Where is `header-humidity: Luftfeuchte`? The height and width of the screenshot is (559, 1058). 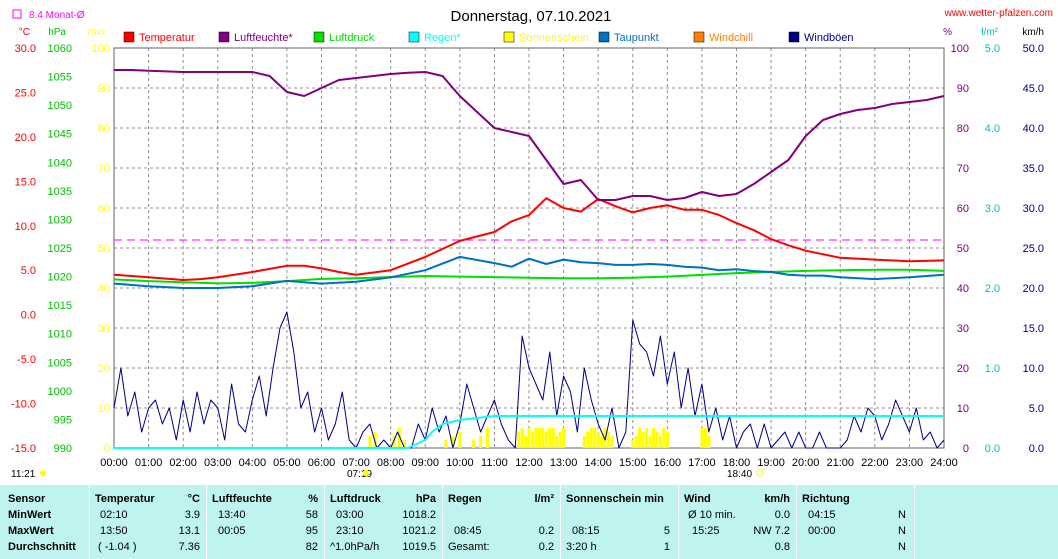
header-humidity: Luftfeuchte is located at coordinates (242, 499).